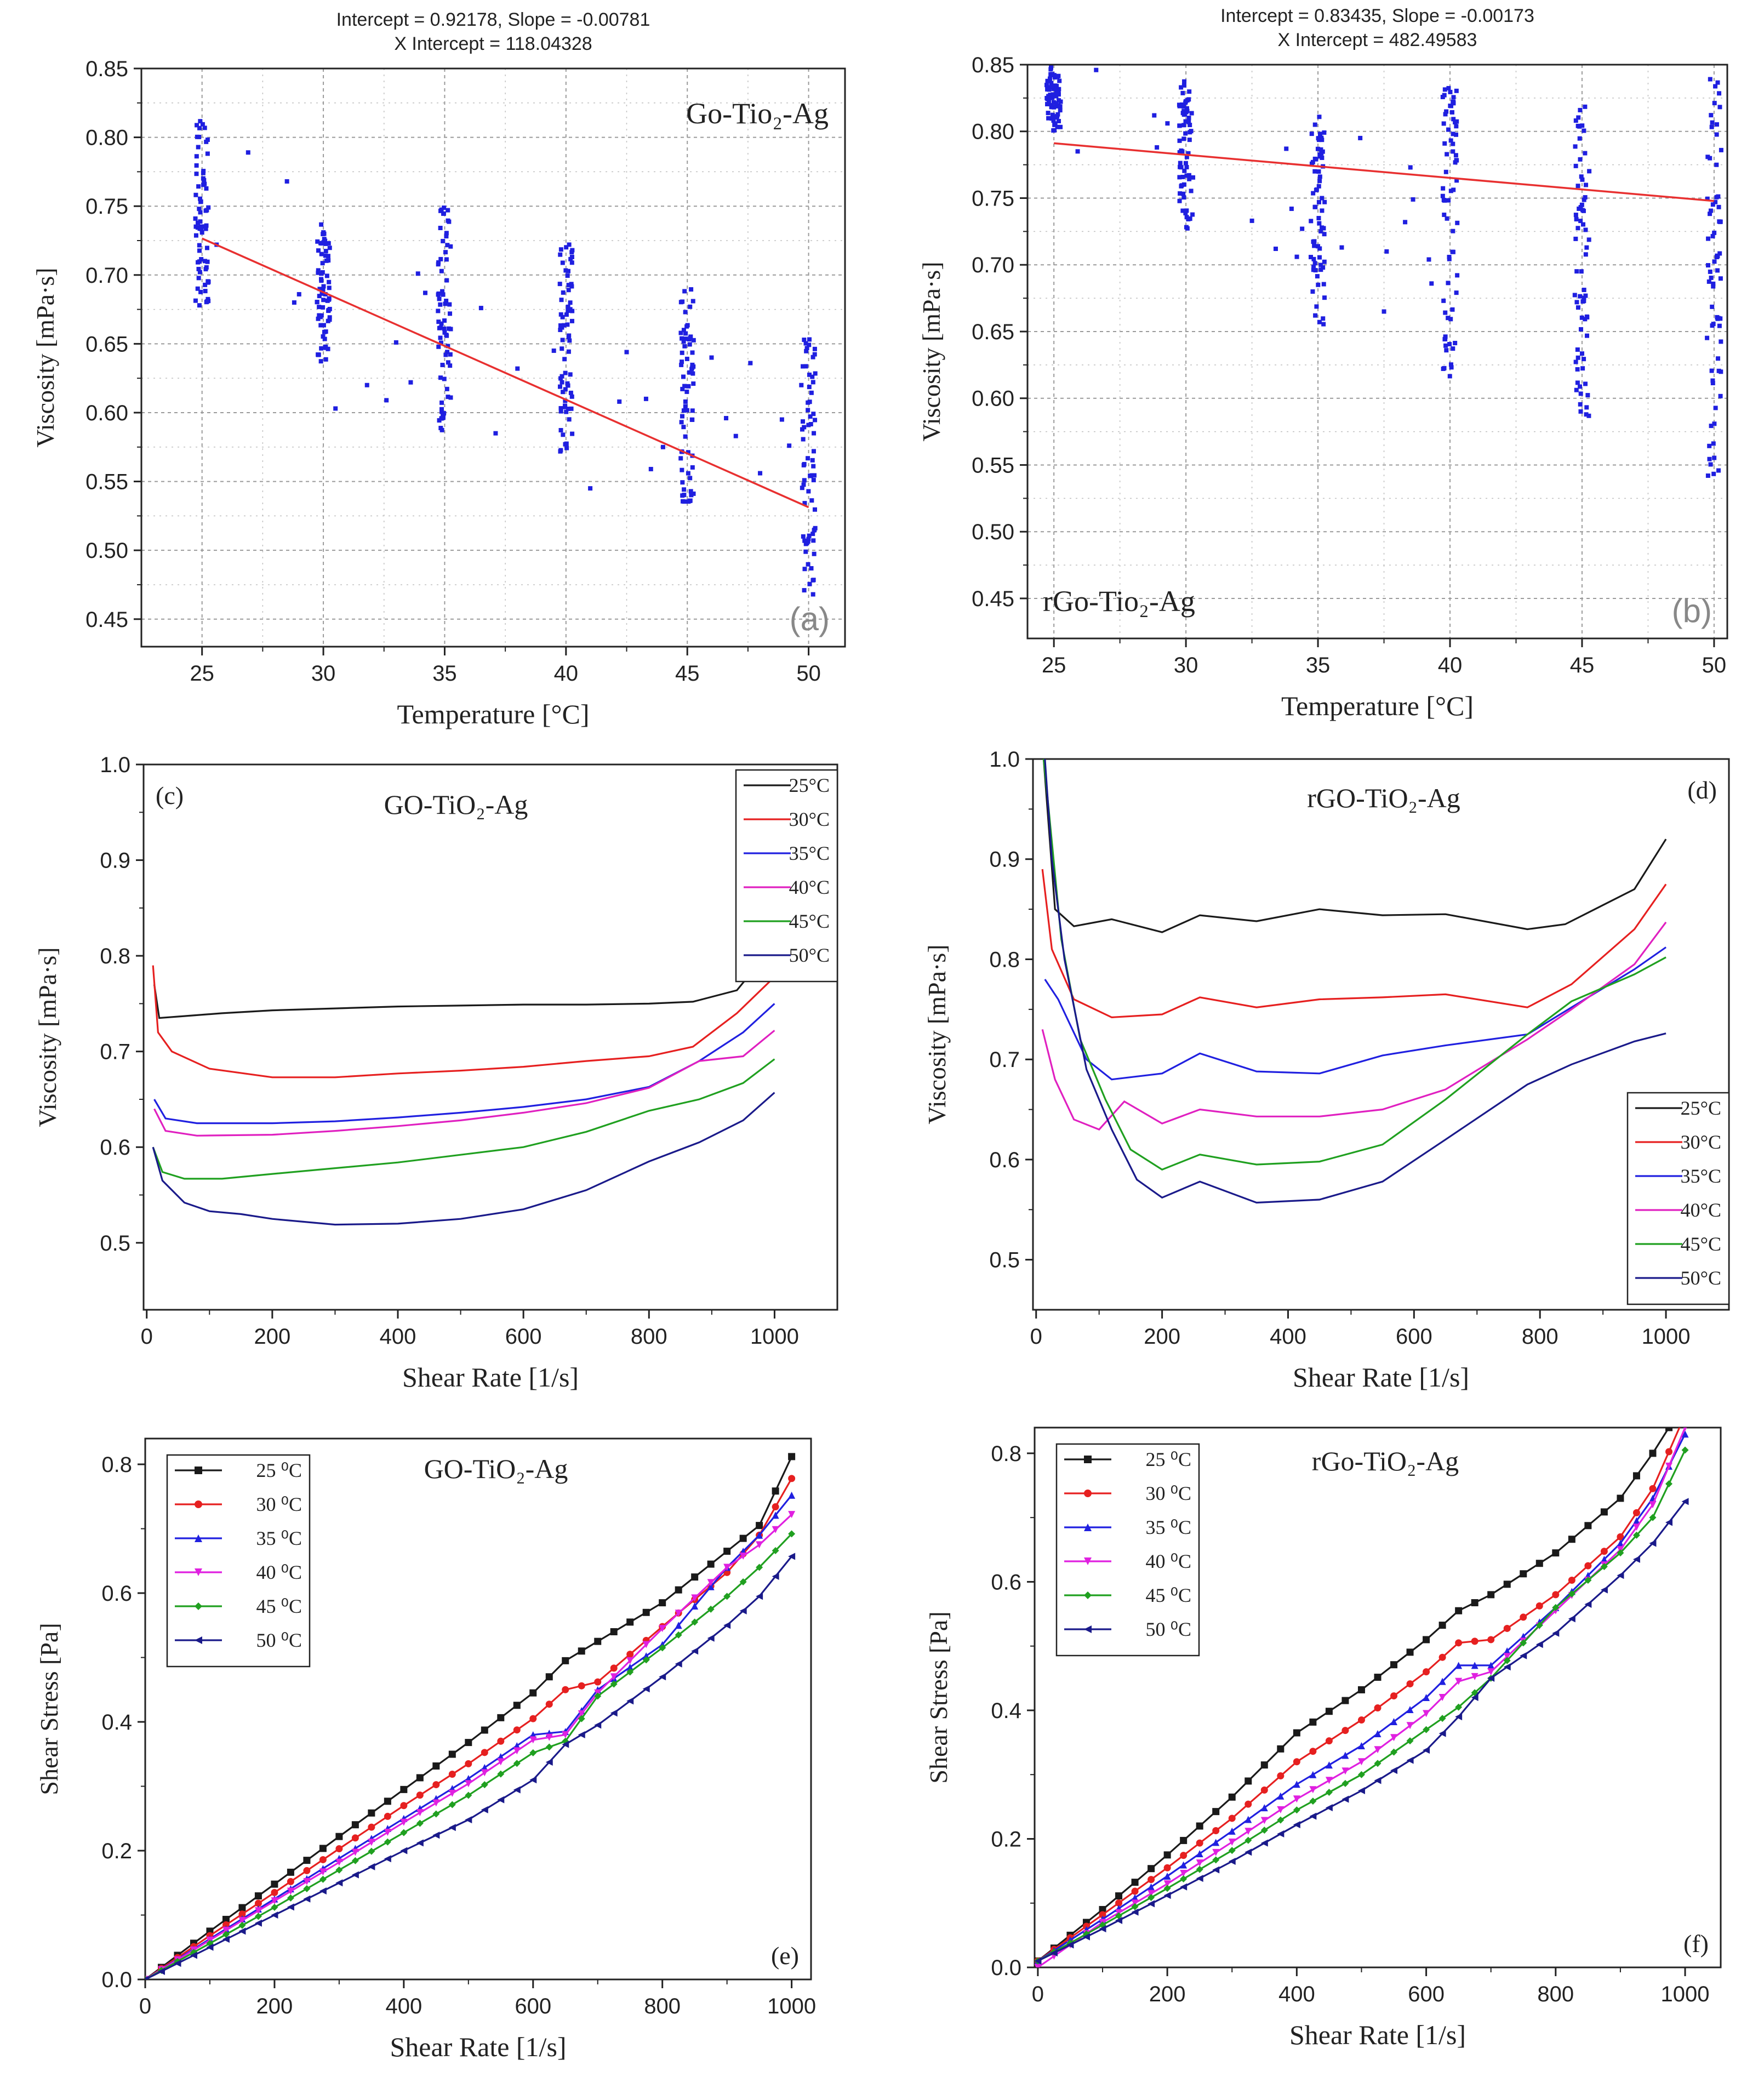 The image size is (1764, 2077). Describe the element at coordinates (1169, 1493) in the screenshot. I see `legend-label: 30 ⁰C` at that location.